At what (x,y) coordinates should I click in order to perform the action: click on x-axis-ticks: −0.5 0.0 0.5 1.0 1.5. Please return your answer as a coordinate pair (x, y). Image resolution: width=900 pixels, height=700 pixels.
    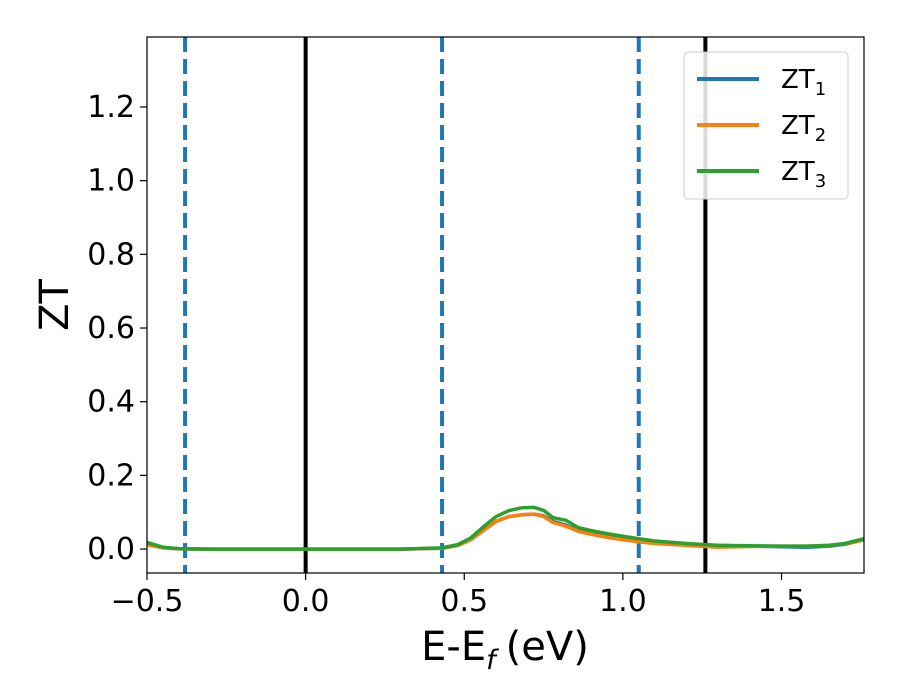
    Looking at the image, I should click on (458, 596).